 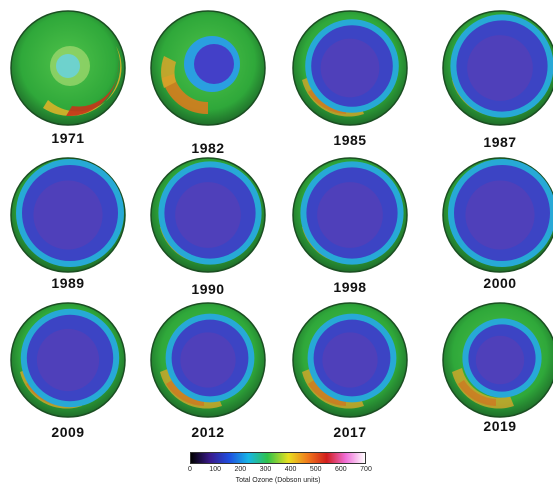 I want to click on ozone-globe-1989, so click(x=68, y=215).